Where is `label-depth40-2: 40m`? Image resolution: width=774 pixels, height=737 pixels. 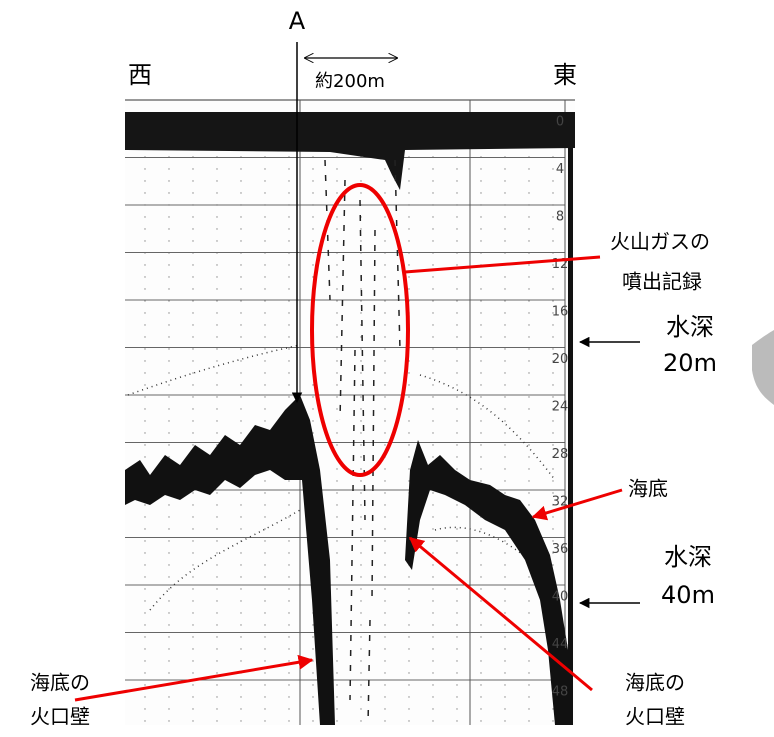
label-depth40-2: 40m is located at coordinates (688, 595).